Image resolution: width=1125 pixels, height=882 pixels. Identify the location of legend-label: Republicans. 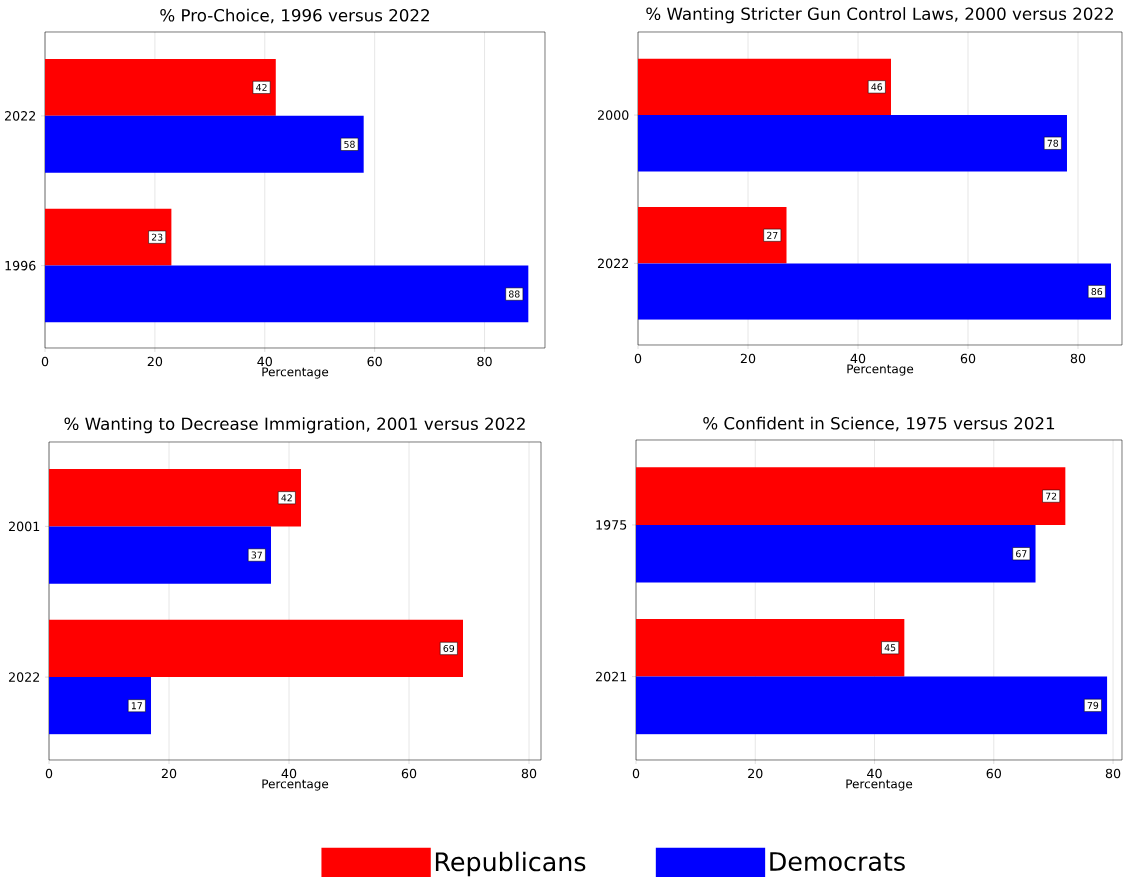
(510, 864).